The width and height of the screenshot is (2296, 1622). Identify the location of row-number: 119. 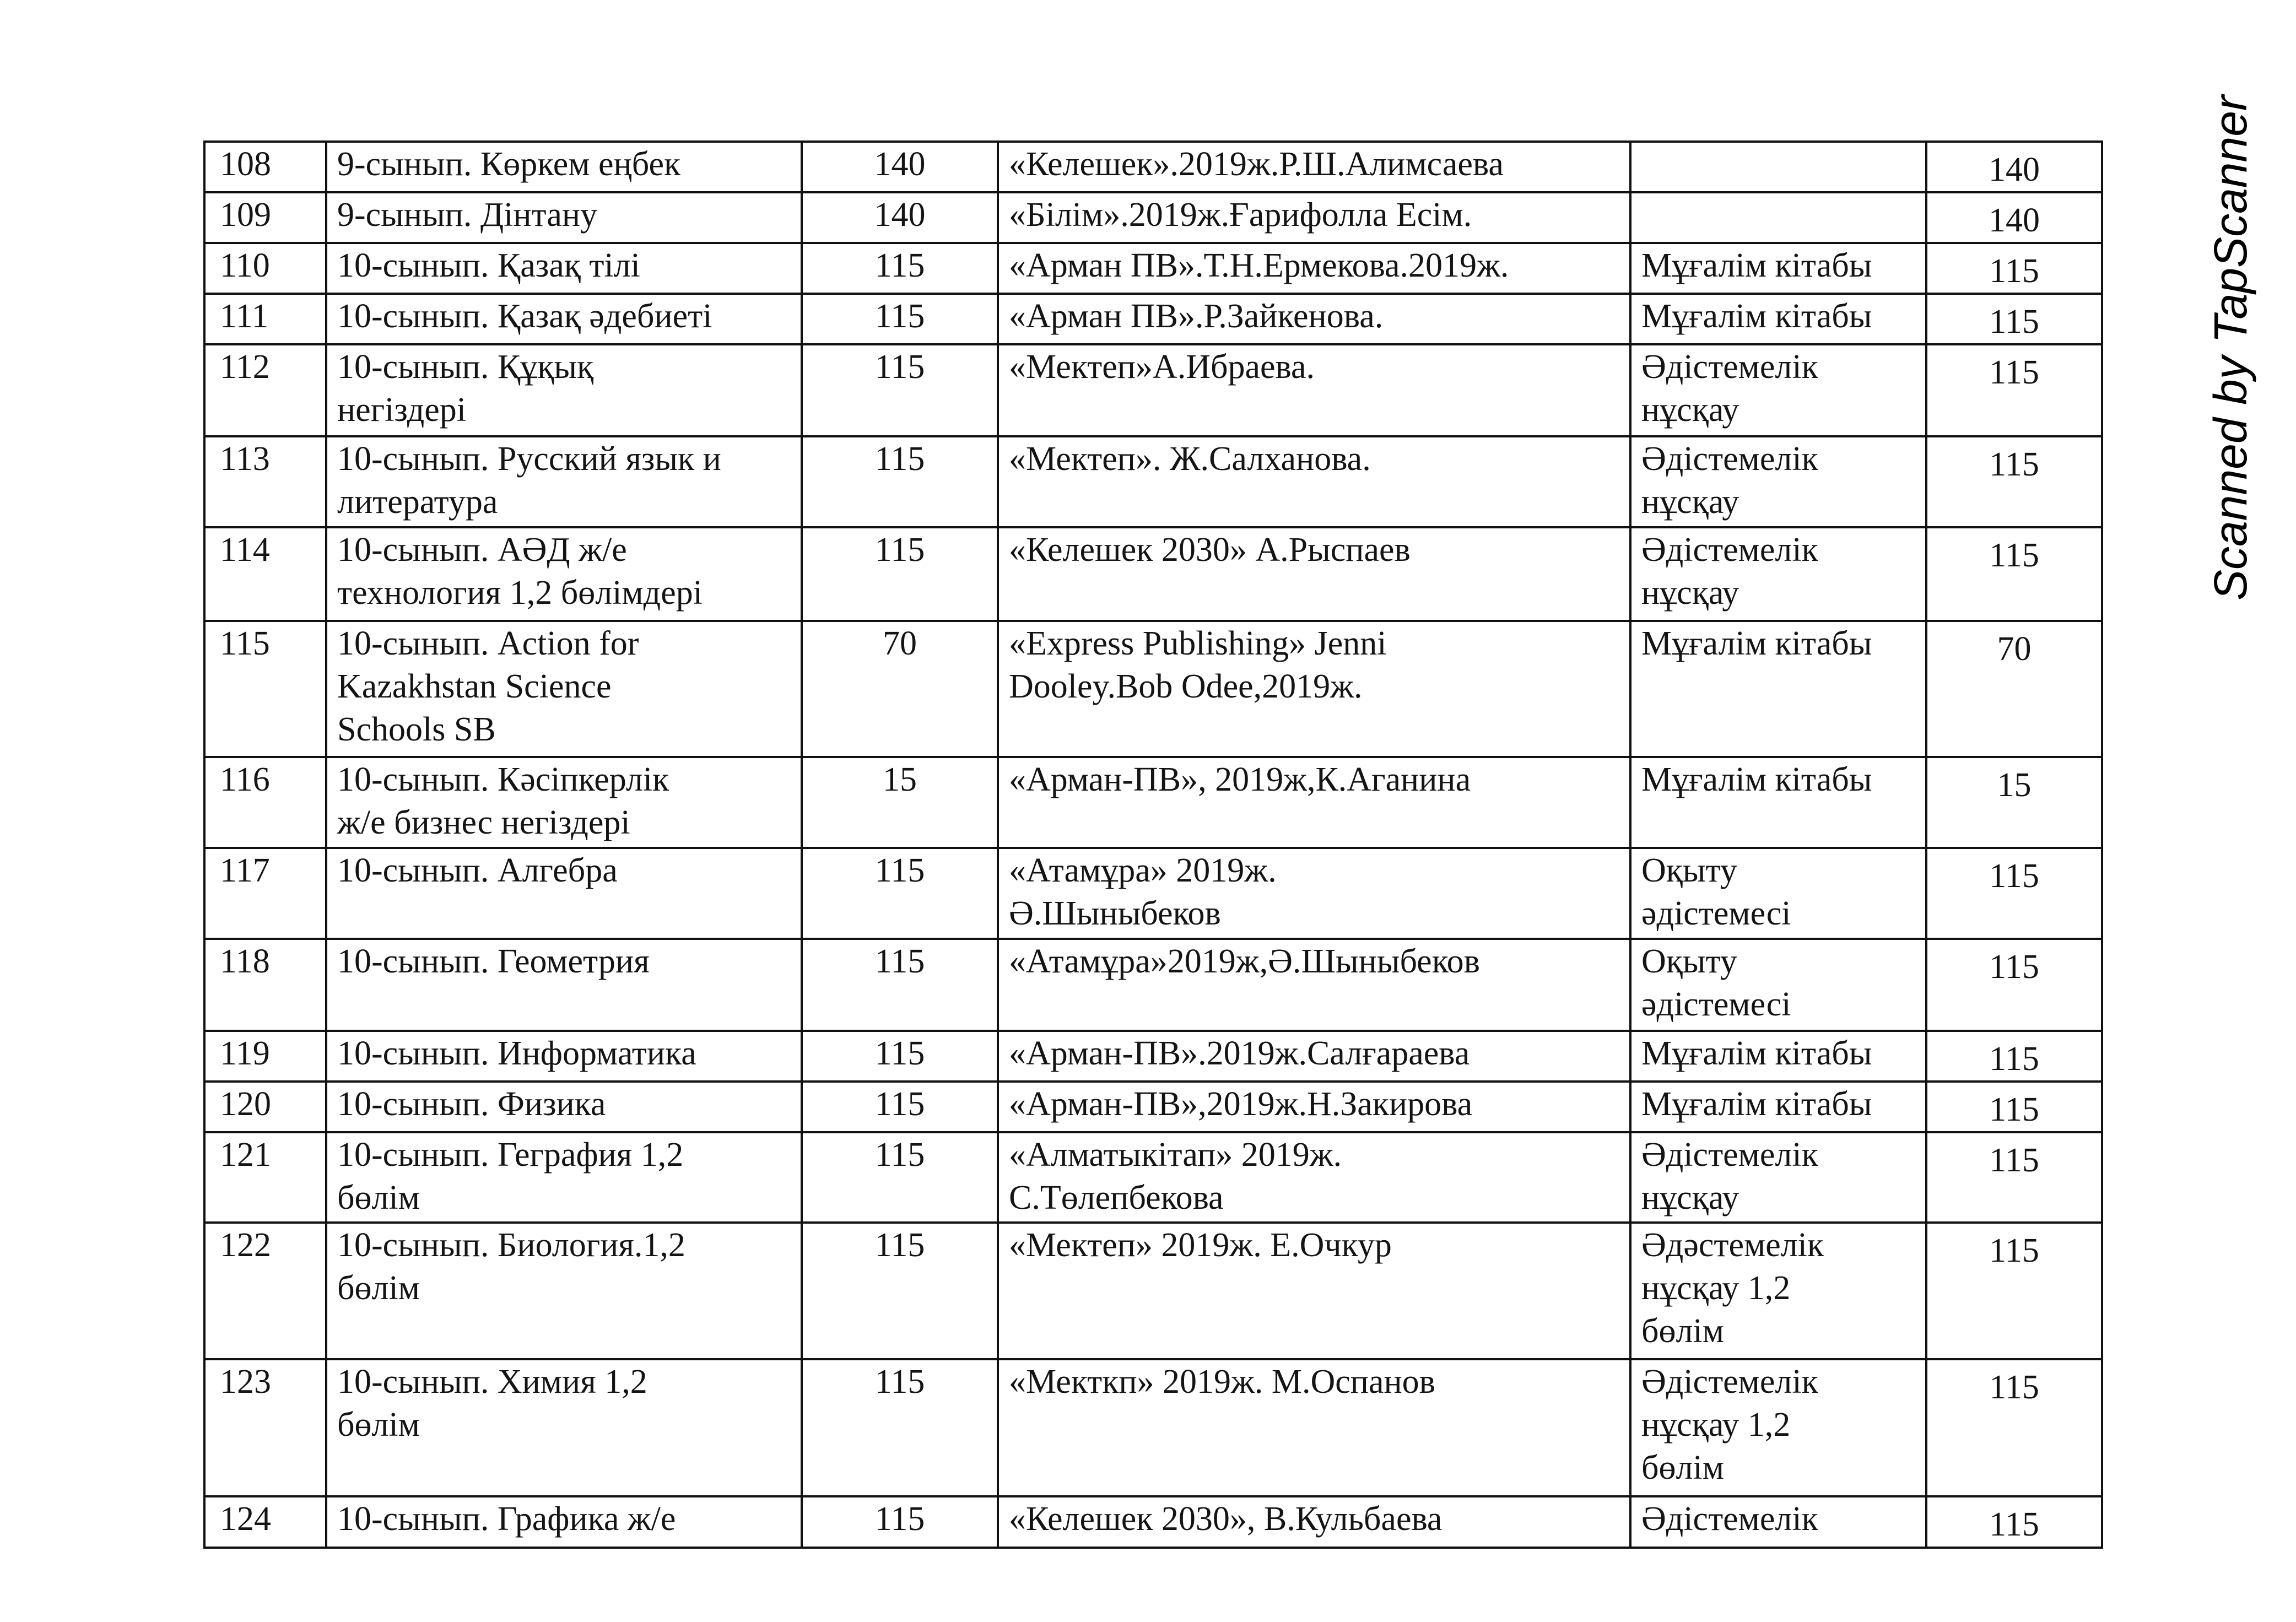
(265, 1056).